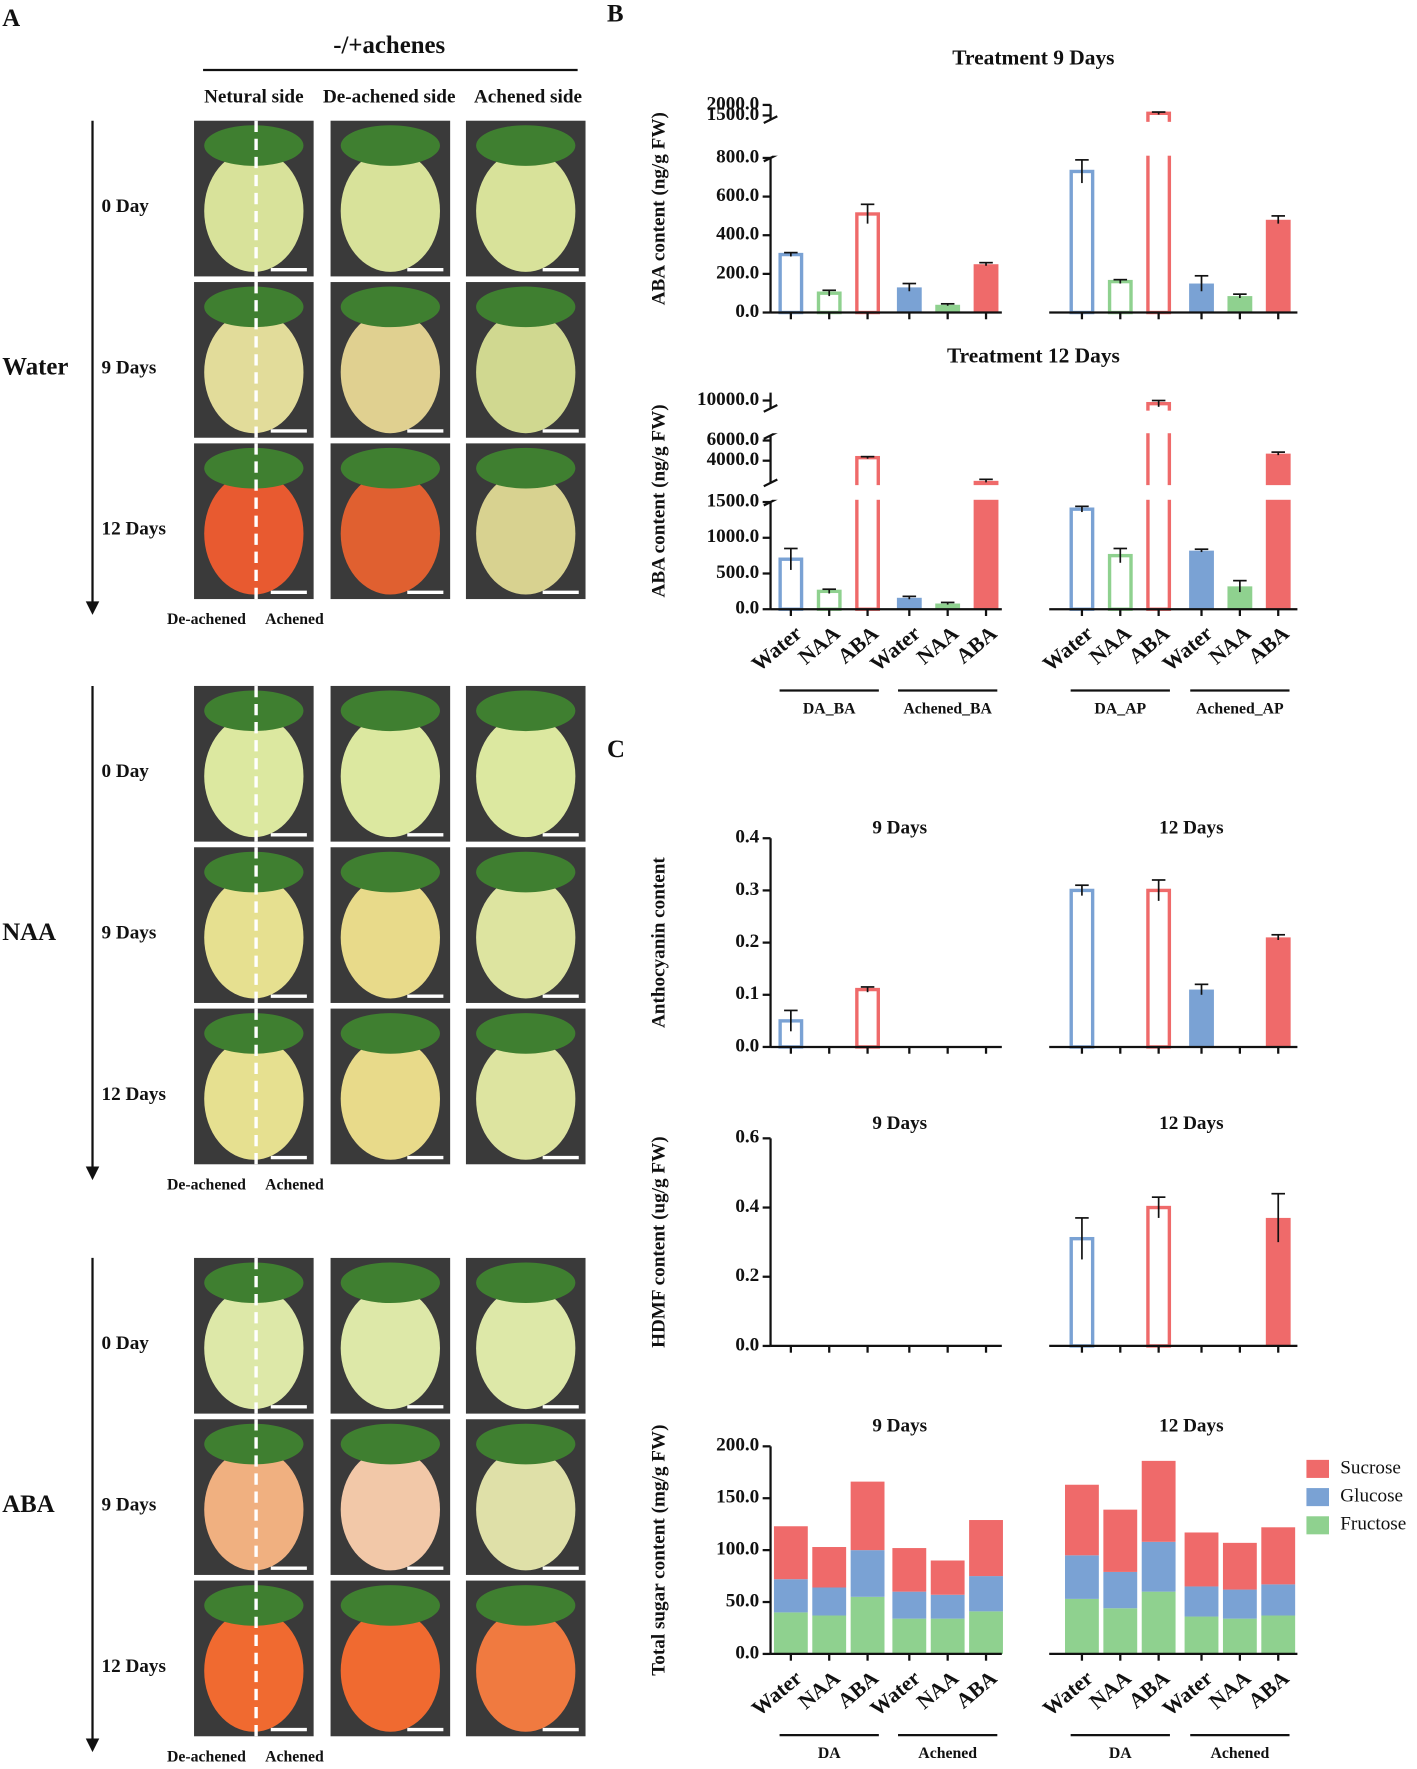 The width and height of the screenshot is (1417, 1769). What do you see at coordinates (35, 367) in the screenshot?
I see `treatment-label: Water` at bounding box center [35, 367].